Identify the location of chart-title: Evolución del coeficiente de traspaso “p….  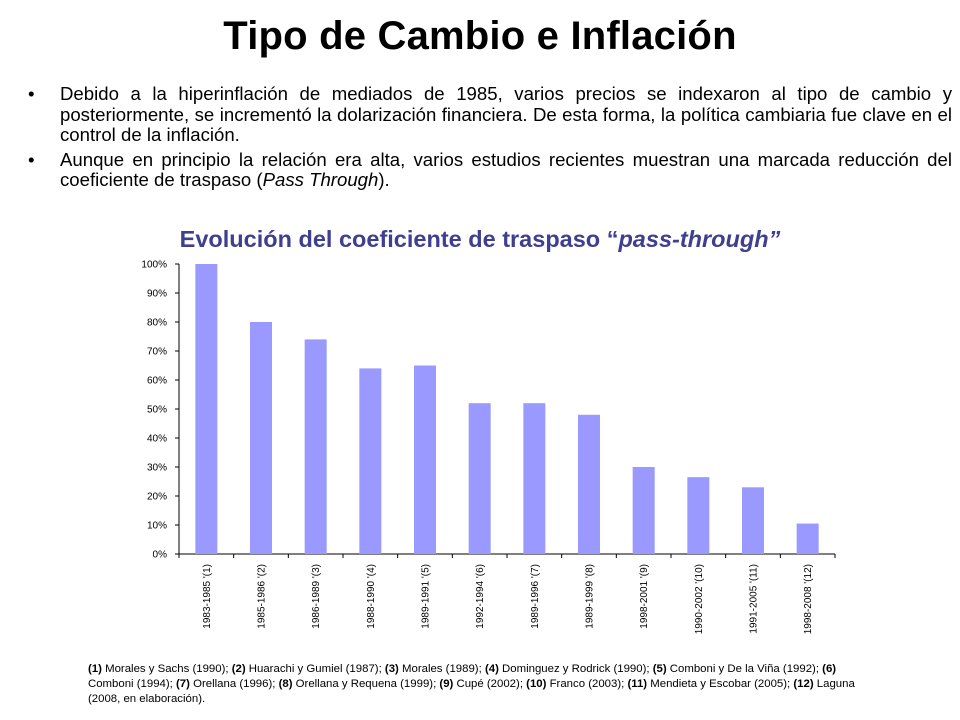
(480, 239).